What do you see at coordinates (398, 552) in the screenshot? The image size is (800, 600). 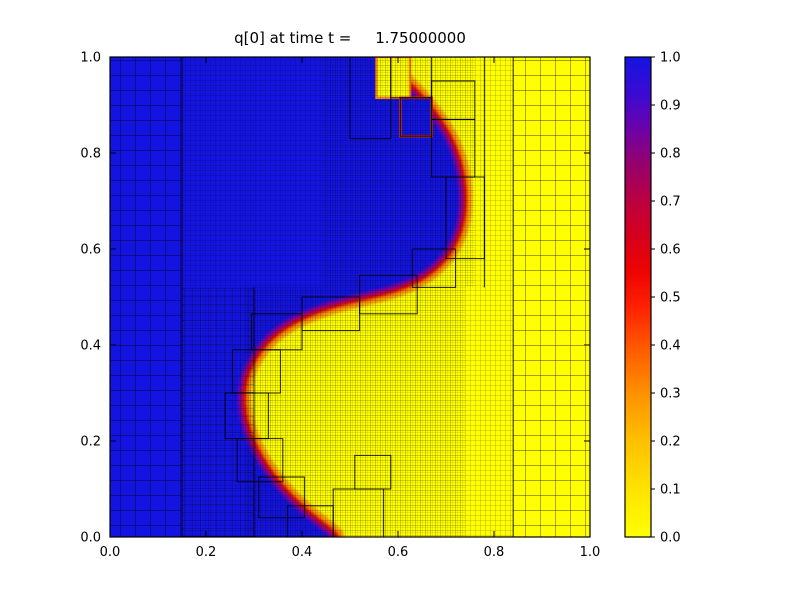 I see `x-tick-label: 0.6` at bounding box center [398, 552].